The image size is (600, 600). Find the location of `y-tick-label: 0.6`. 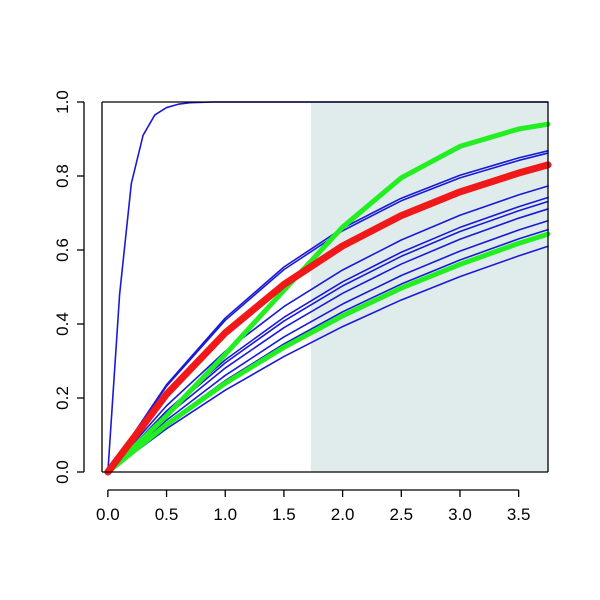

y-tick-label: 0.6 is located at coordinates (62, 250).